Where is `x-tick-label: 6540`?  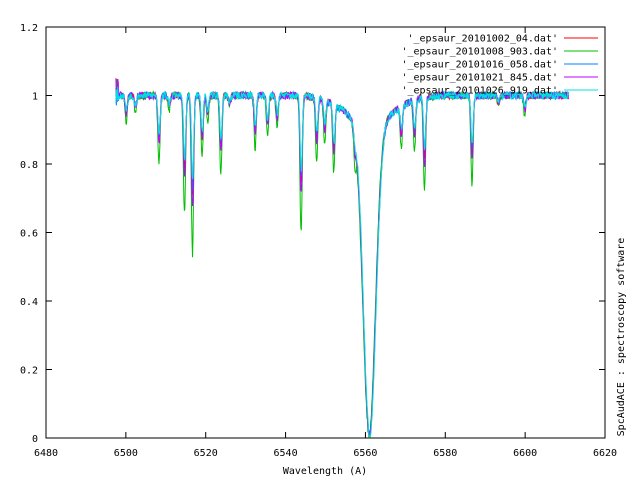 x-tick-label: 6540 is located at coordinates (286, 453).